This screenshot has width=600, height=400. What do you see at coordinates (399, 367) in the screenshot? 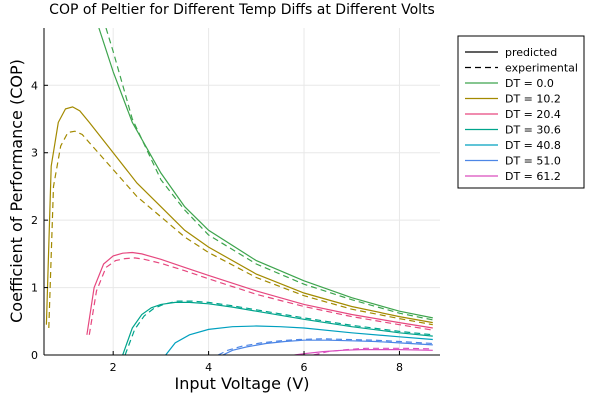
I see `x-tick-label: 8` at bounding box center [399, 367].